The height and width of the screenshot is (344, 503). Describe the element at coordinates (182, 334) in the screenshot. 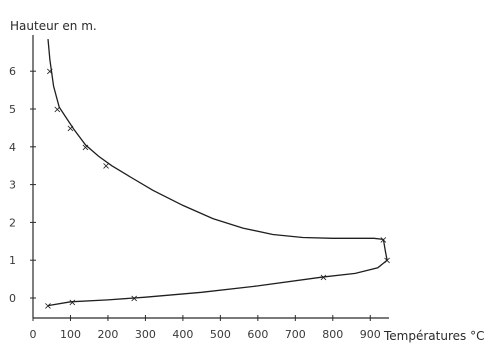

I see `x-tick-label: 400` at that location.